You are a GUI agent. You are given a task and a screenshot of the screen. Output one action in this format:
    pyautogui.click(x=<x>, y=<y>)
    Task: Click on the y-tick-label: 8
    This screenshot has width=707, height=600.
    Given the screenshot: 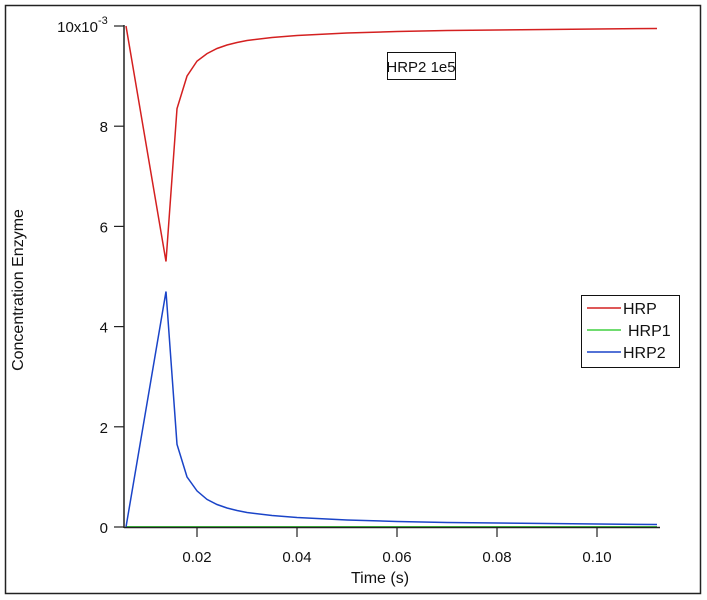 What is the action you would take?
    pyautogui.click(x=104, y=127)
    